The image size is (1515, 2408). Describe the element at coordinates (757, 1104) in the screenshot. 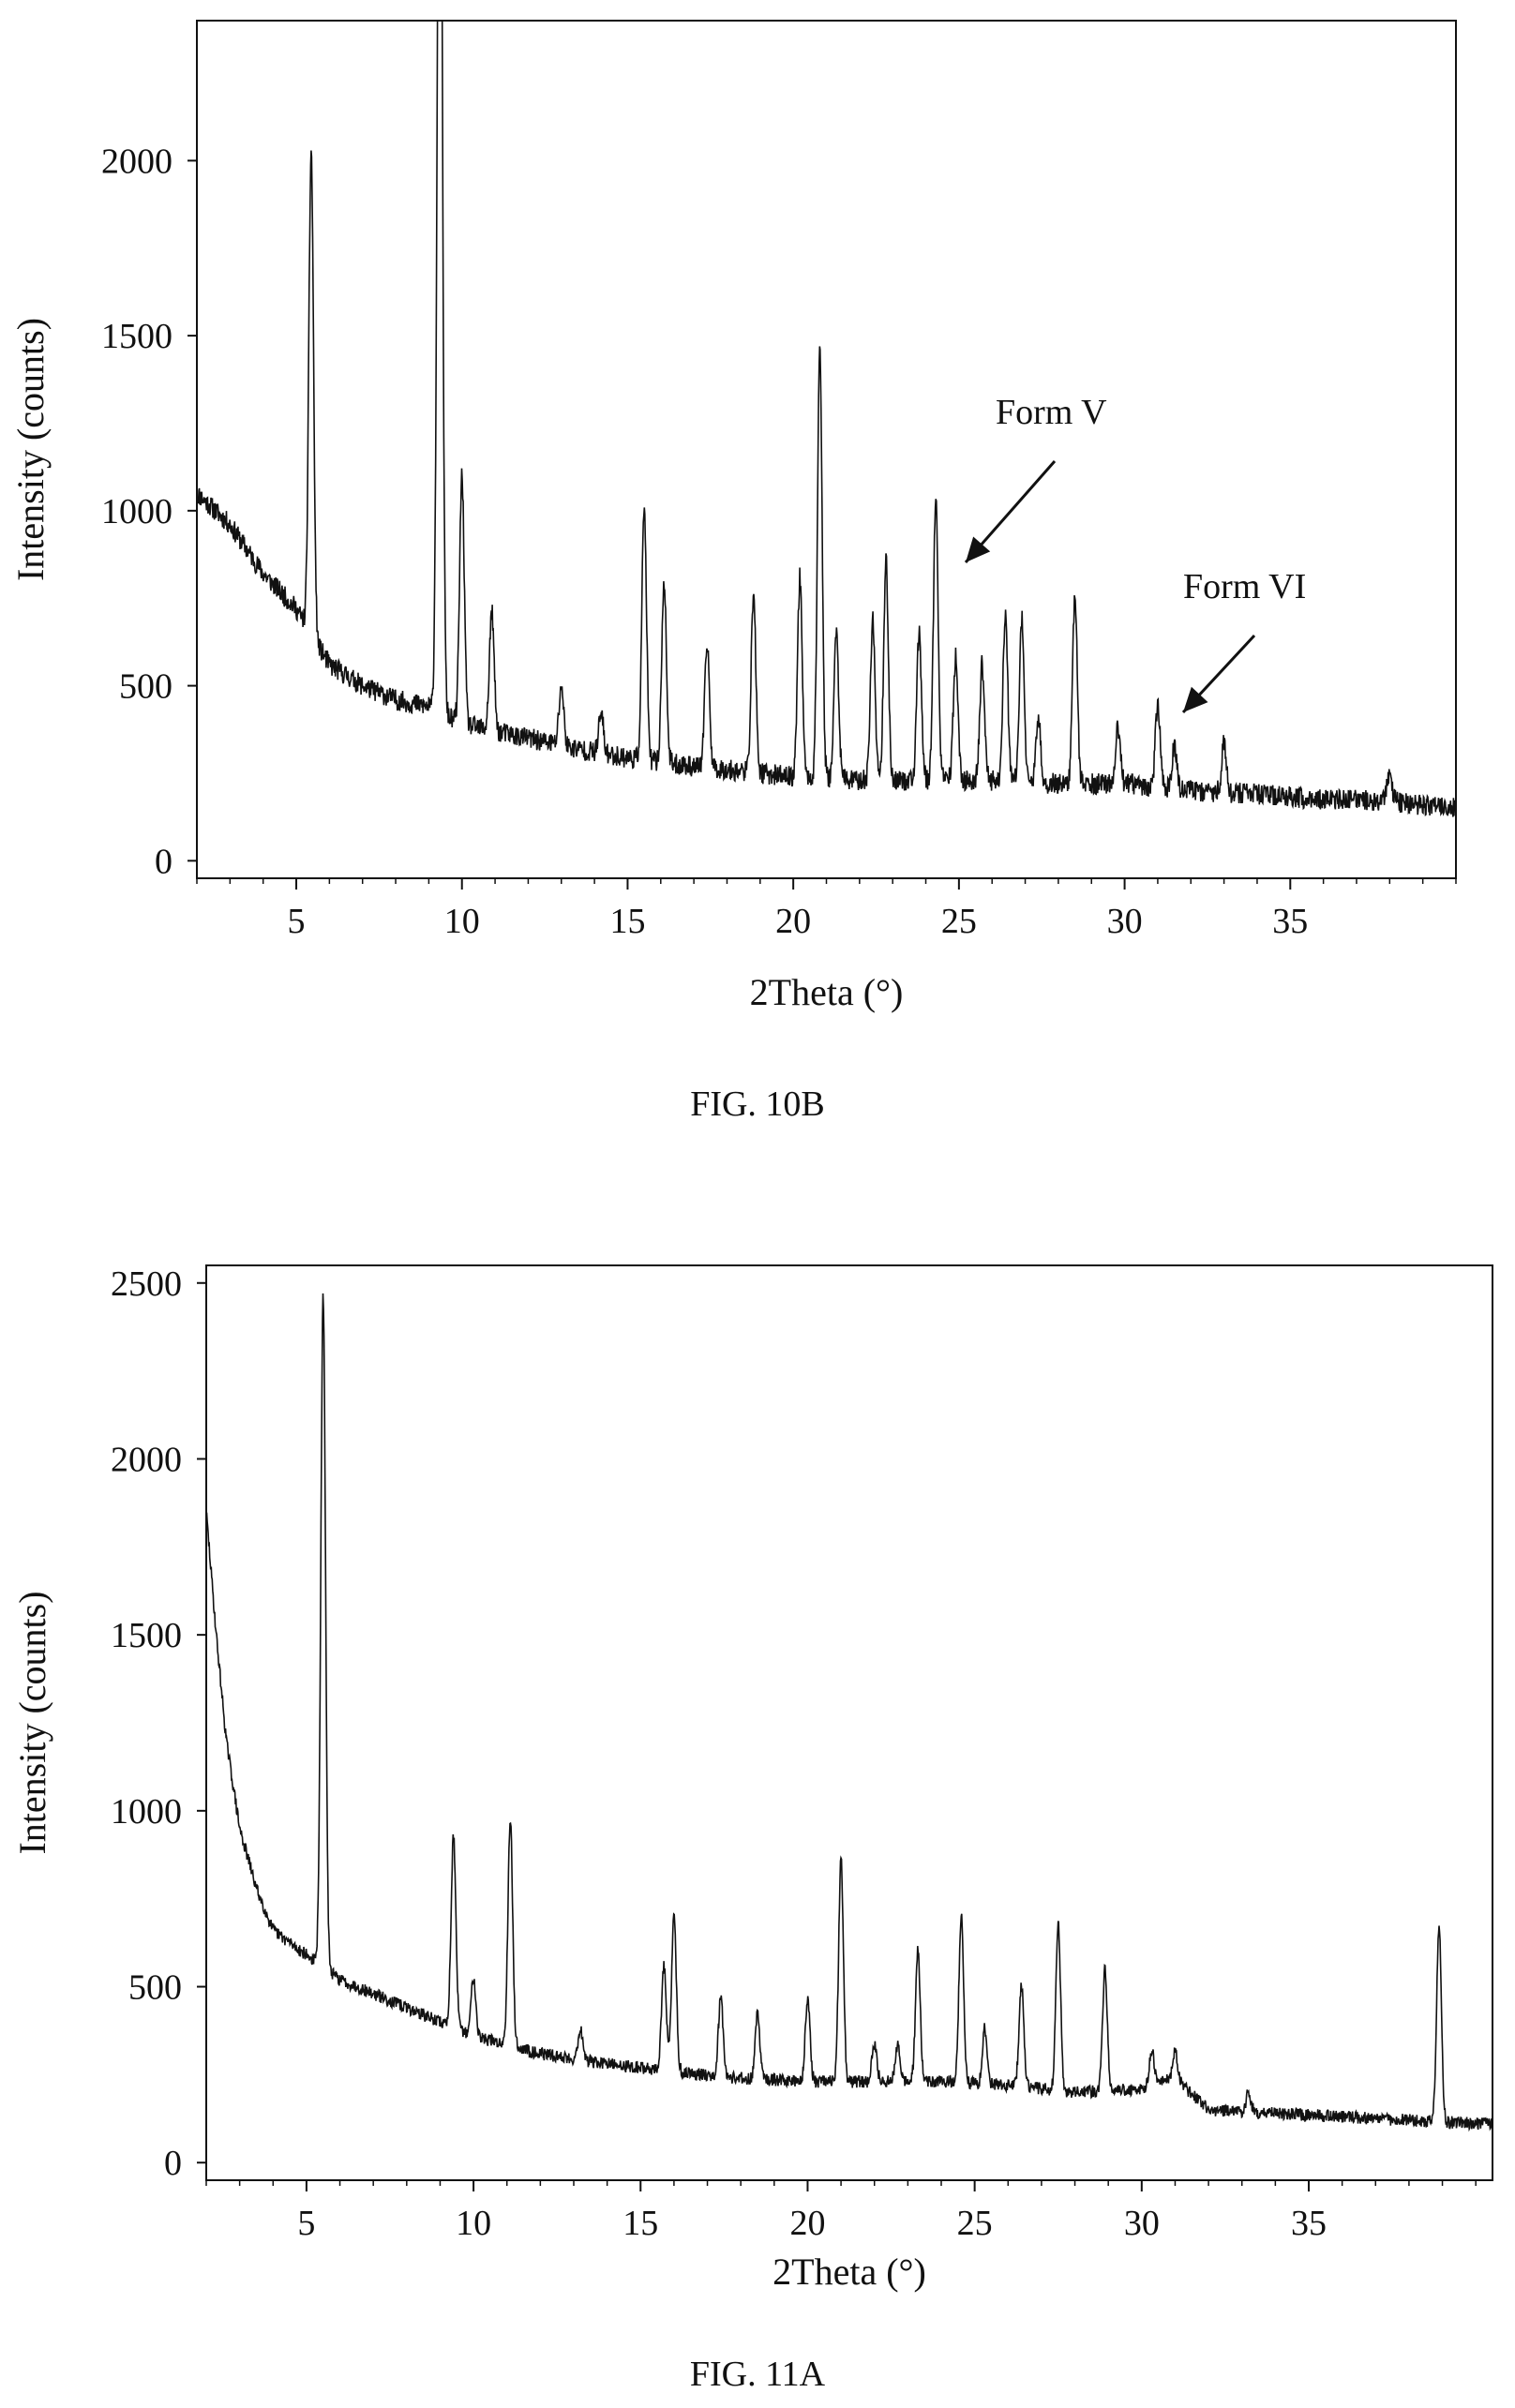

I see `figure-caption: FIG. 10B` at that location.